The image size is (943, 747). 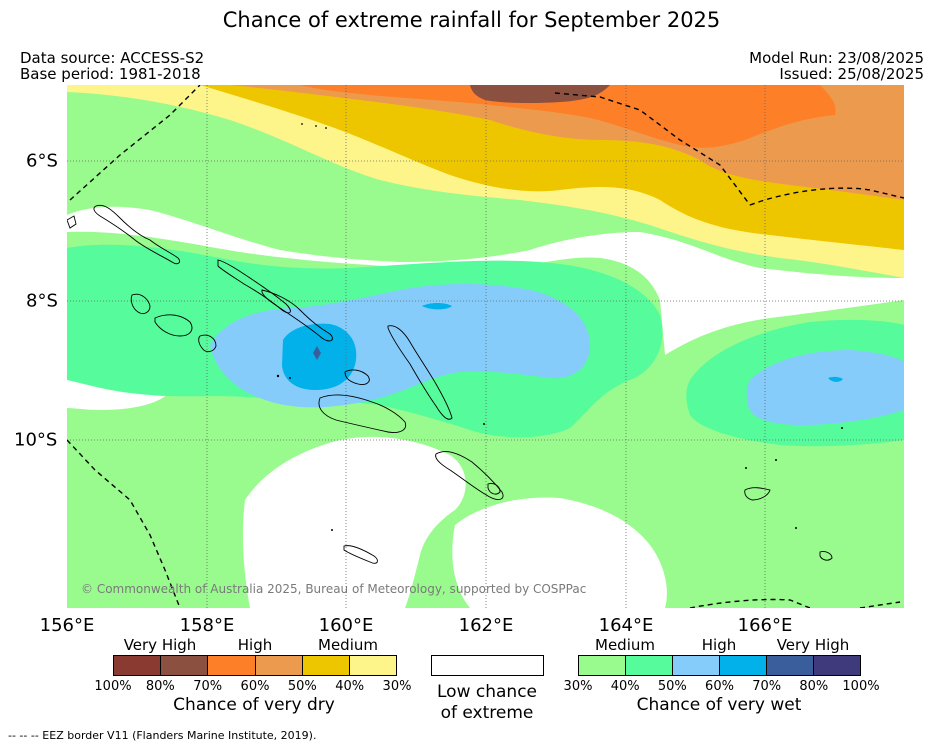 I want to click on lon-label-156e: 156°E, so click(x=67, y=625).